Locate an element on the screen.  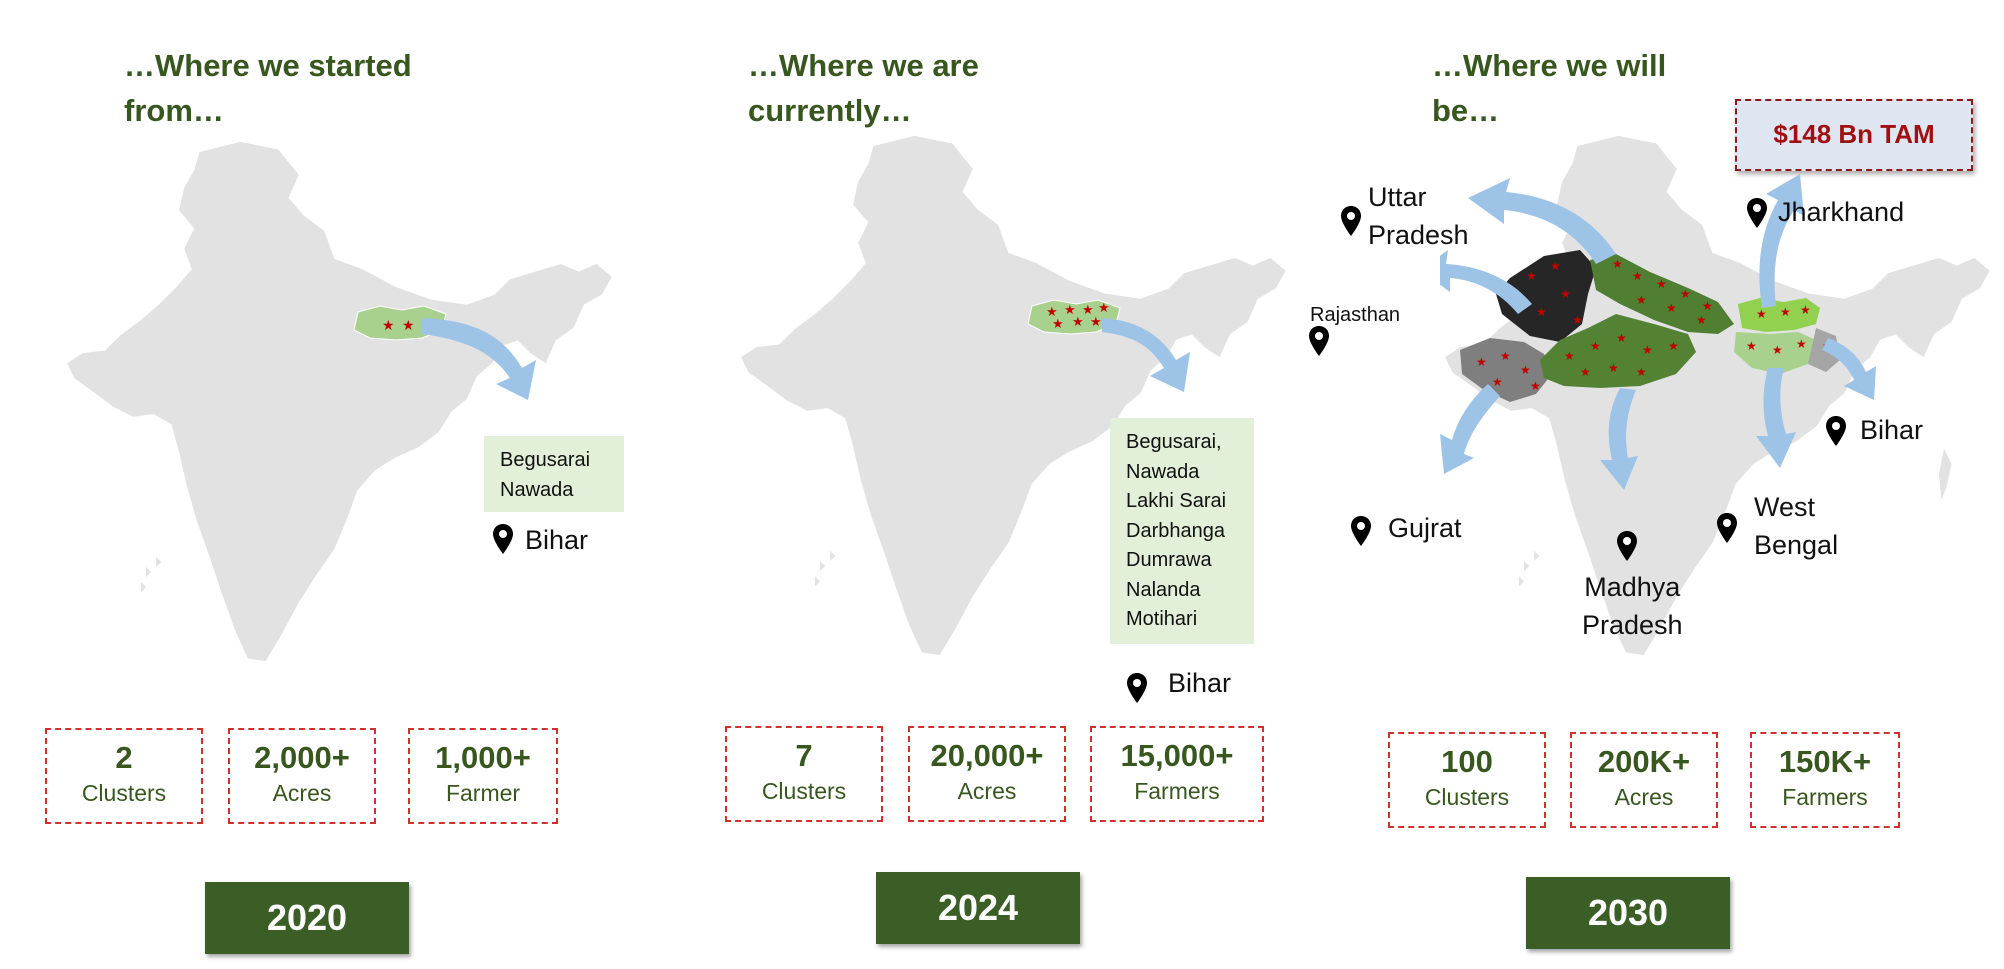
district-name: Begusarai, is located at coordinates (1174, 442).